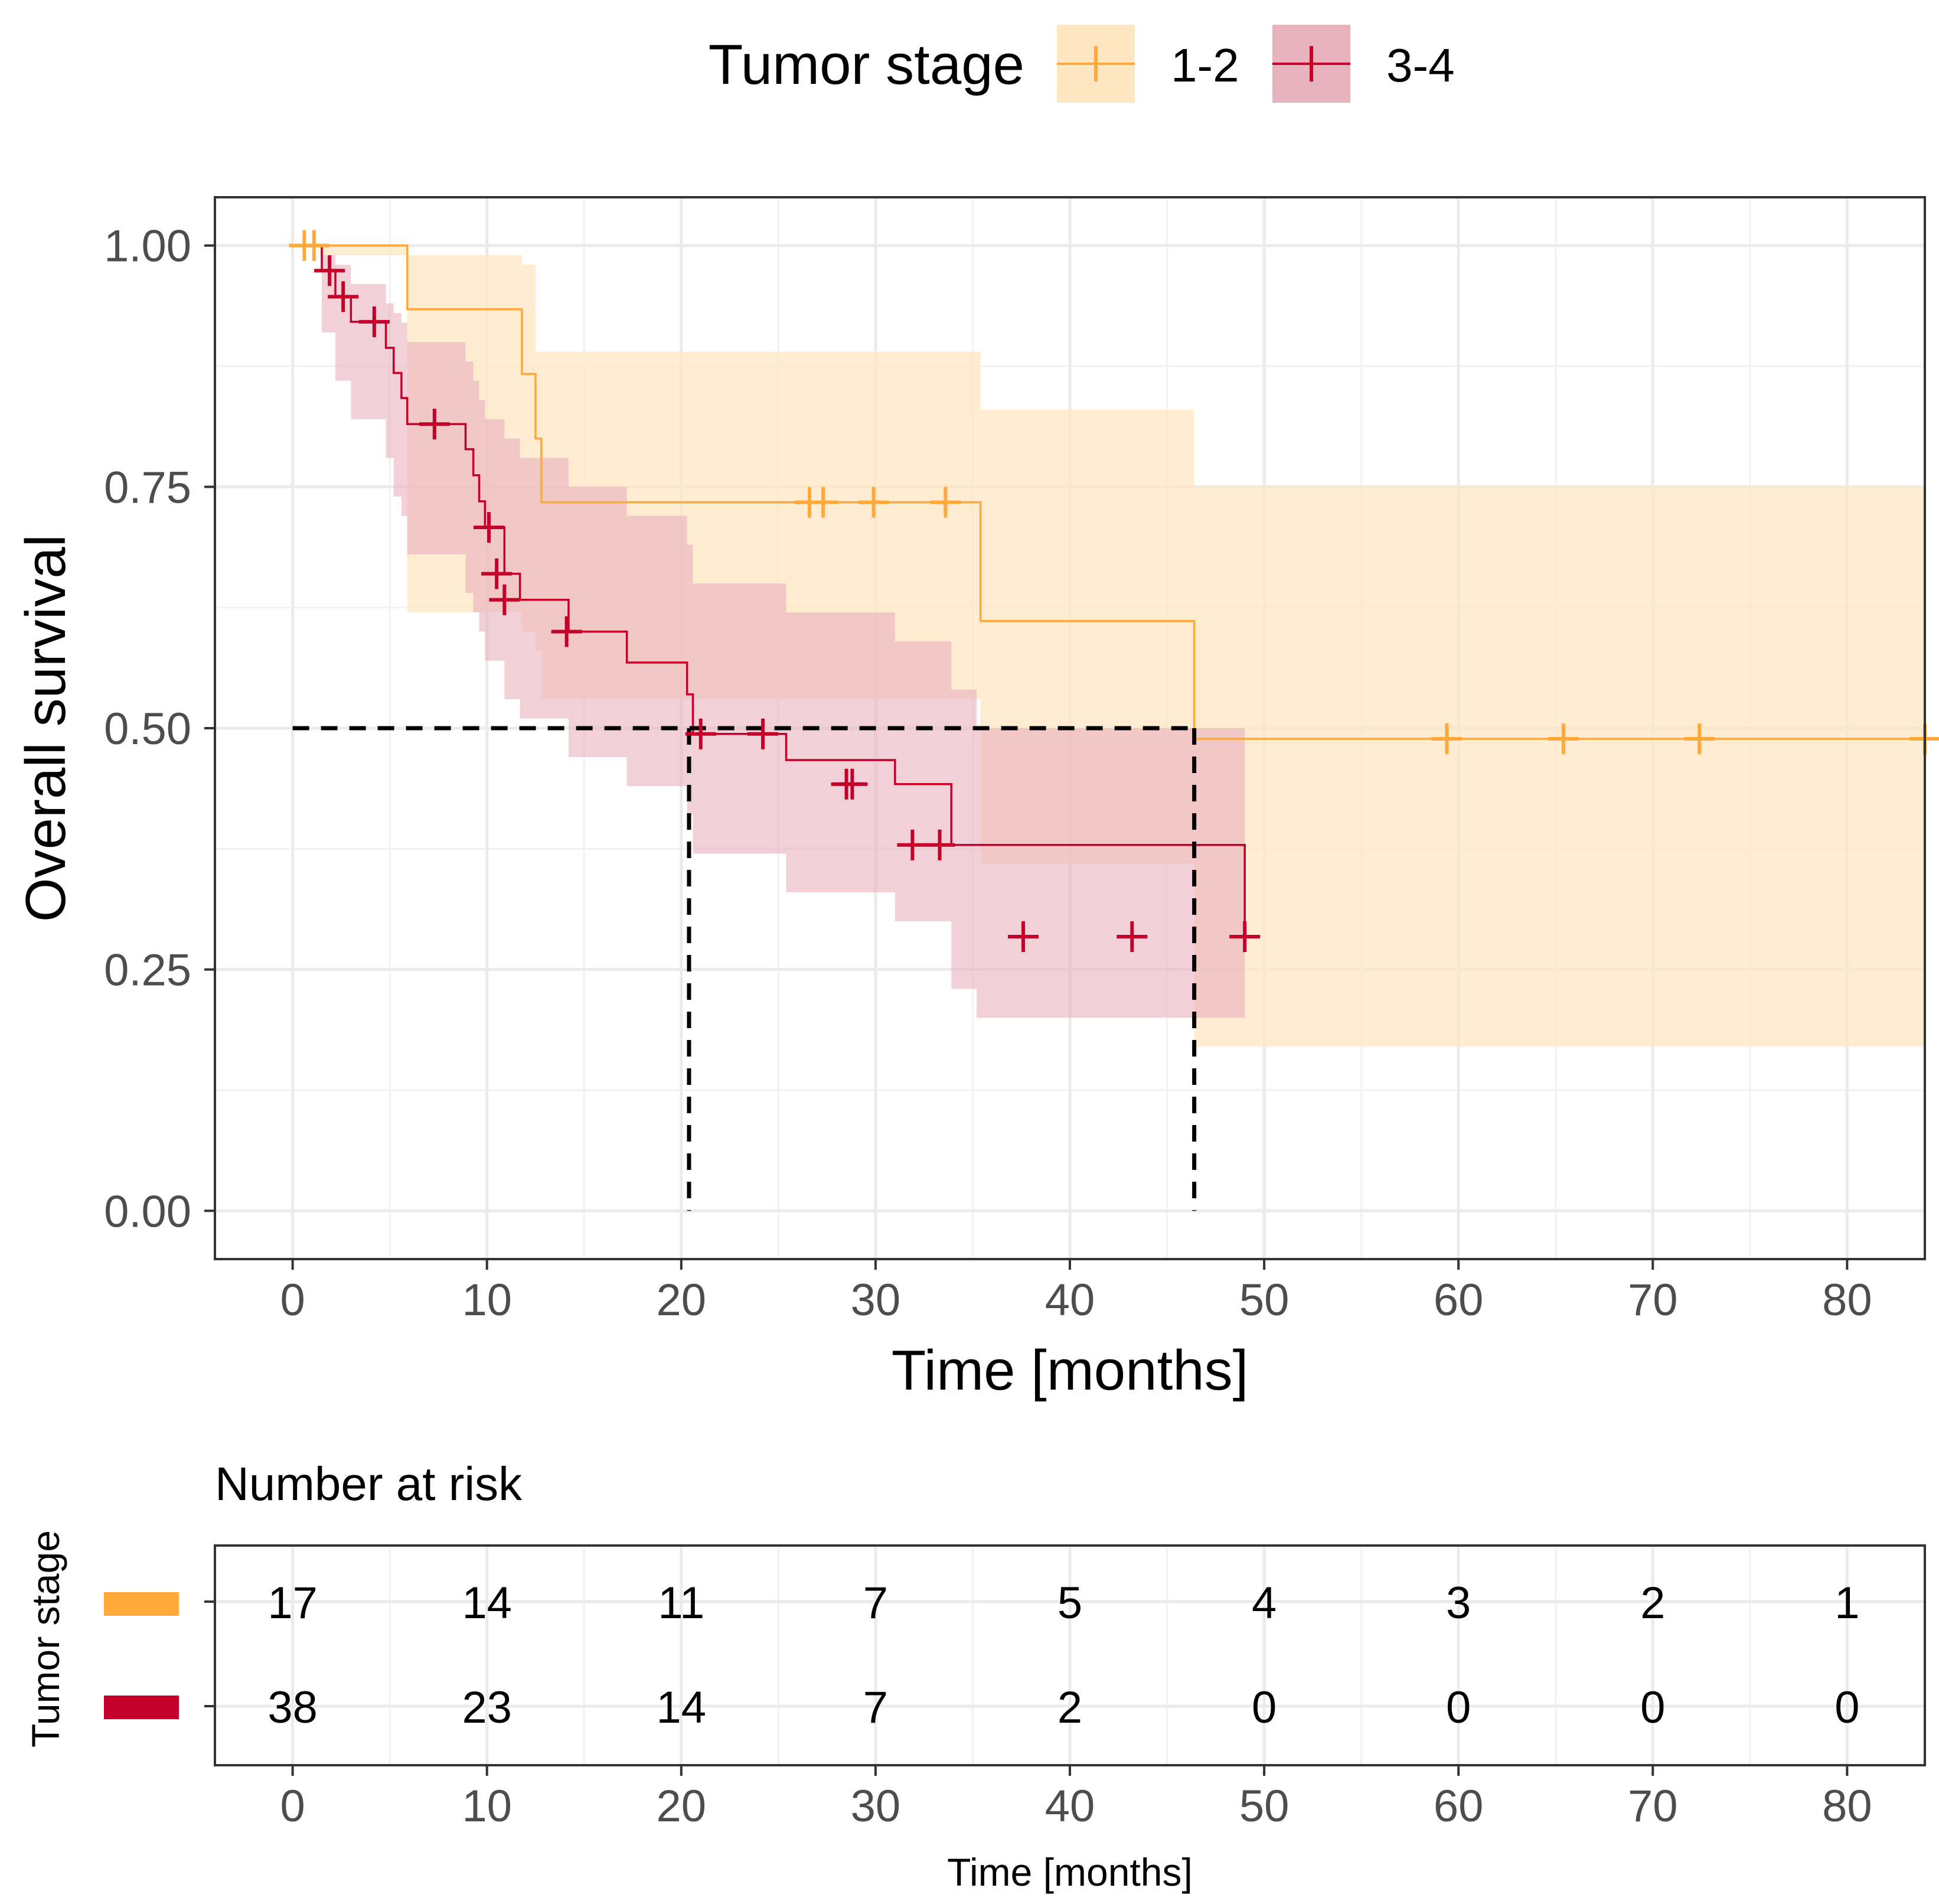 Image resolution: width=1939 pixels, height=1904 pixels. I want to click on risk-x-tick-label: 10, so click(487, 1806).